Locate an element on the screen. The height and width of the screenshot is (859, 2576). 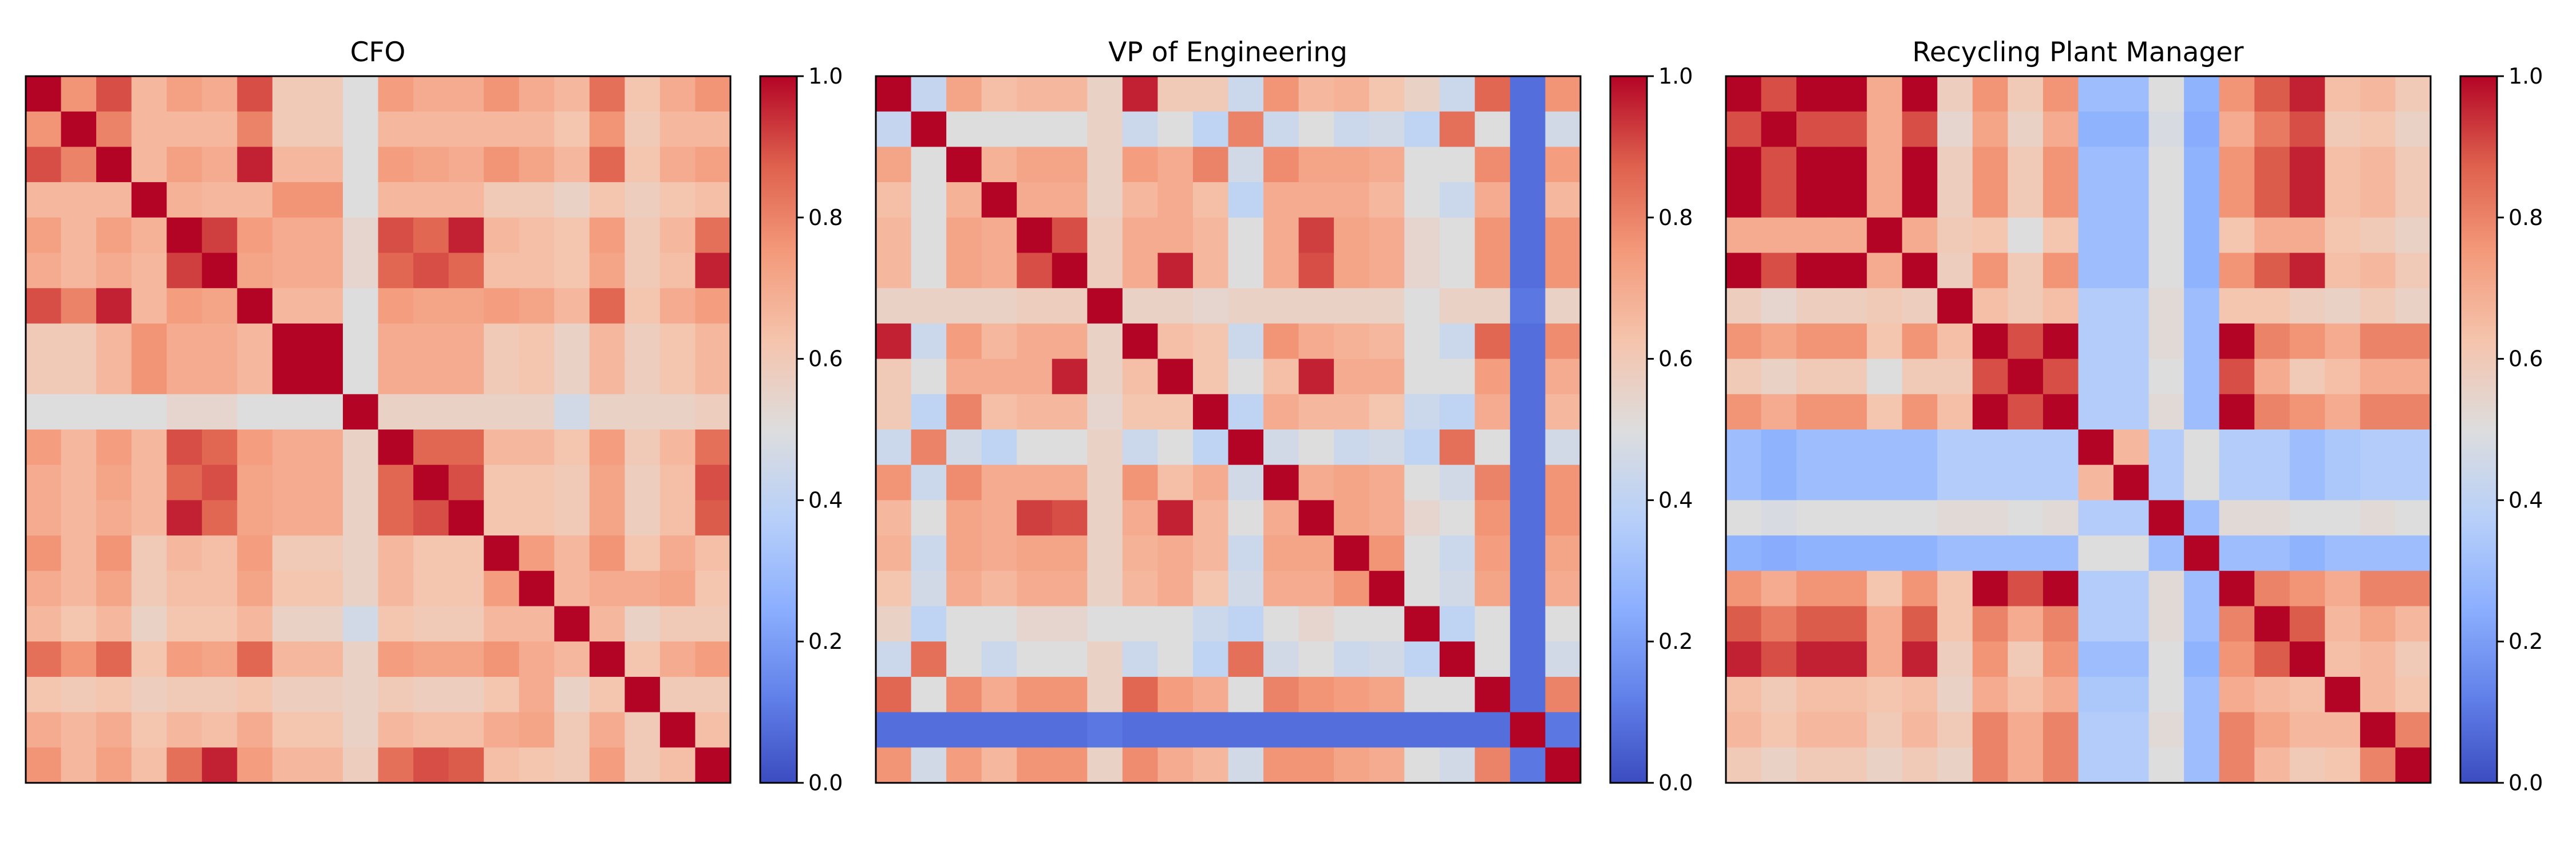
colorbar-tick-label: 0.4 is located at coordinates (2525, 500).